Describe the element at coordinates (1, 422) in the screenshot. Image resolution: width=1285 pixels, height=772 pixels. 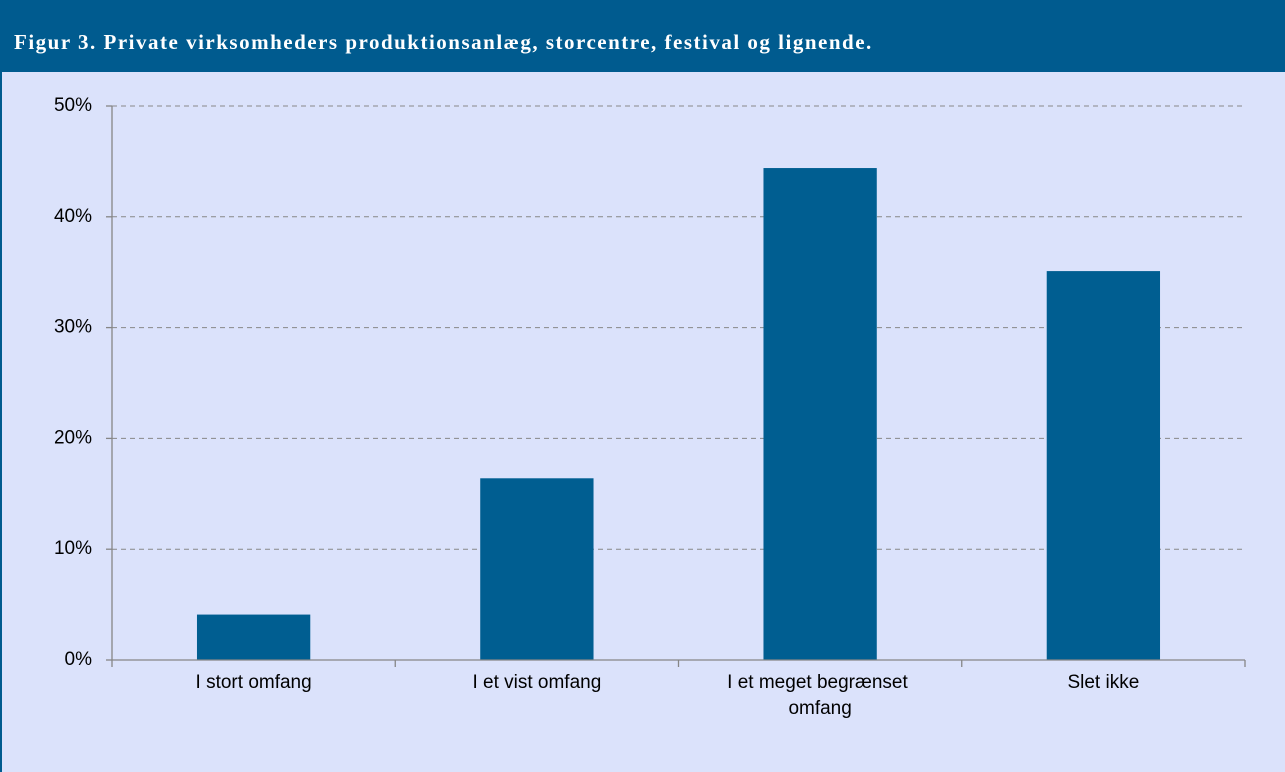
I see `left-border` at that location.